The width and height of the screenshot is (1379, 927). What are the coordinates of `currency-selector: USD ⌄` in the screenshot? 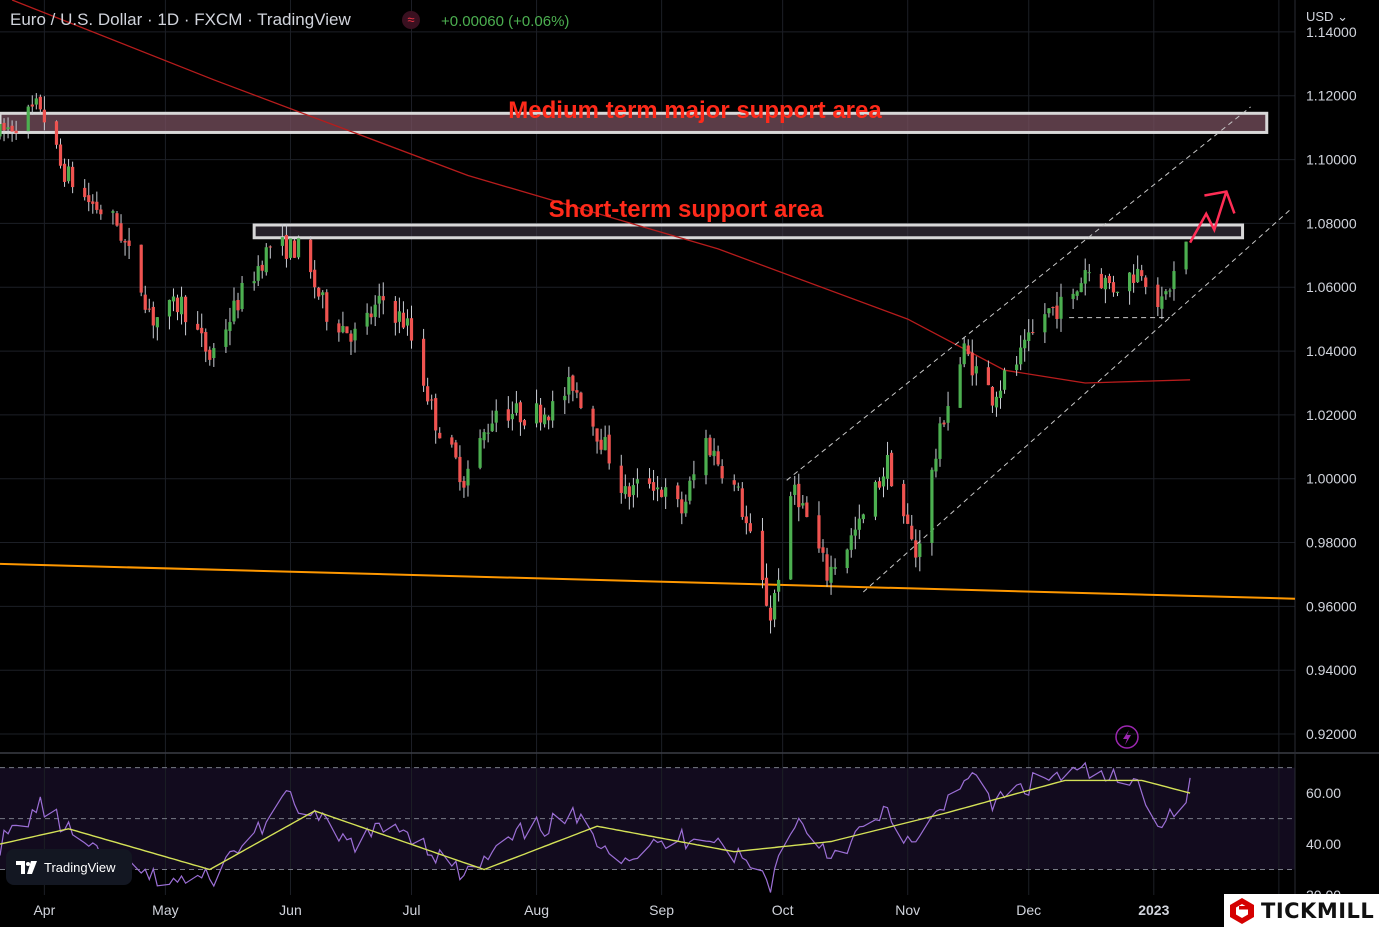 It's located at (1327, 16).